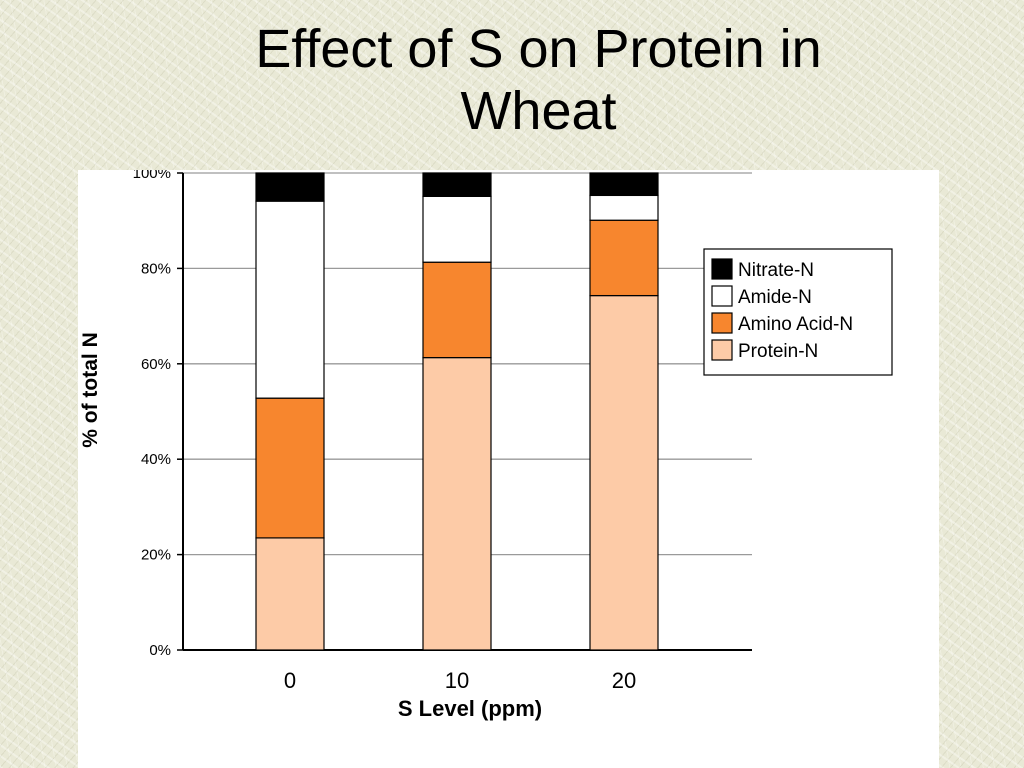 This screenshot has height=768, width=1024. Describe the element at coordinates (156, 268) in the screenshot. I see `y-tick-label: 80%` at that location.